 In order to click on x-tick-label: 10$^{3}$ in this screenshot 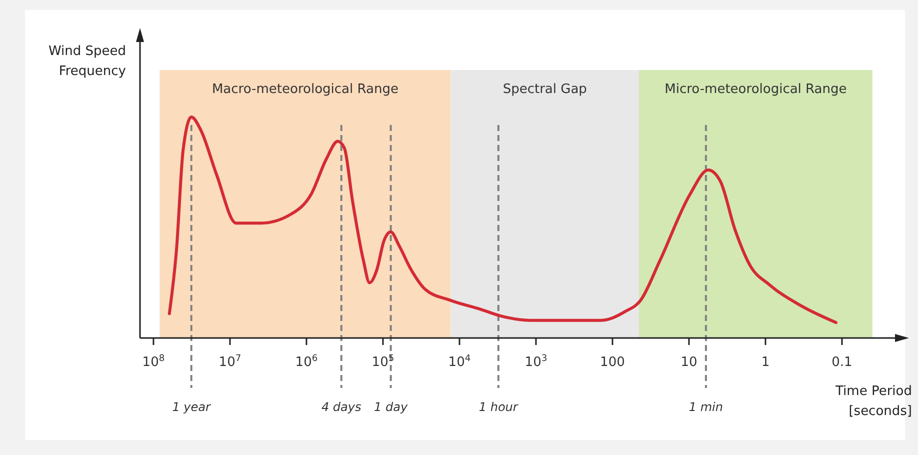, I will do `click(536, 362)`.